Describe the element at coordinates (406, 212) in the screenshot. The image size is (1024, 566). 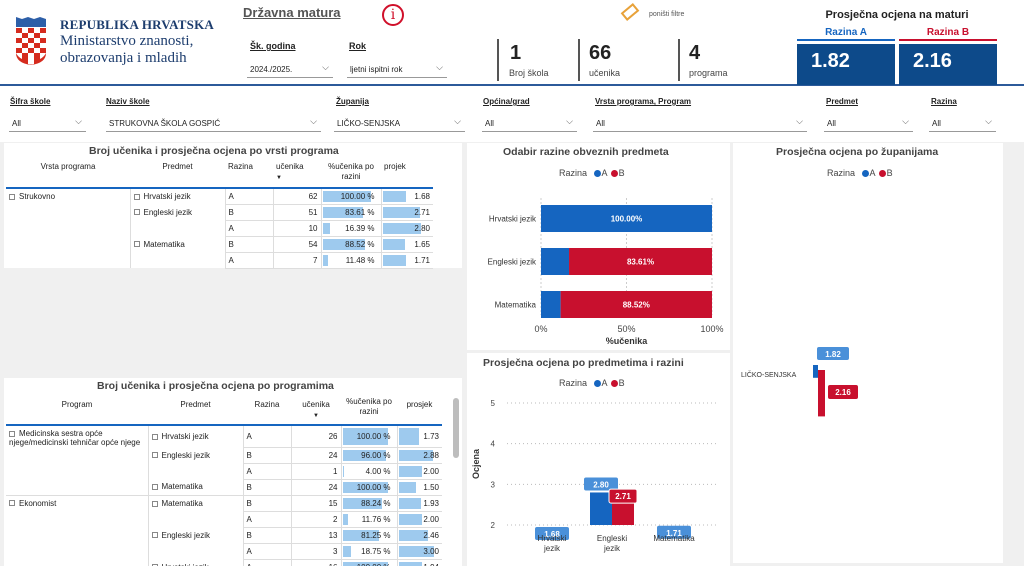
I see `average-cell: 2.71` at that location.